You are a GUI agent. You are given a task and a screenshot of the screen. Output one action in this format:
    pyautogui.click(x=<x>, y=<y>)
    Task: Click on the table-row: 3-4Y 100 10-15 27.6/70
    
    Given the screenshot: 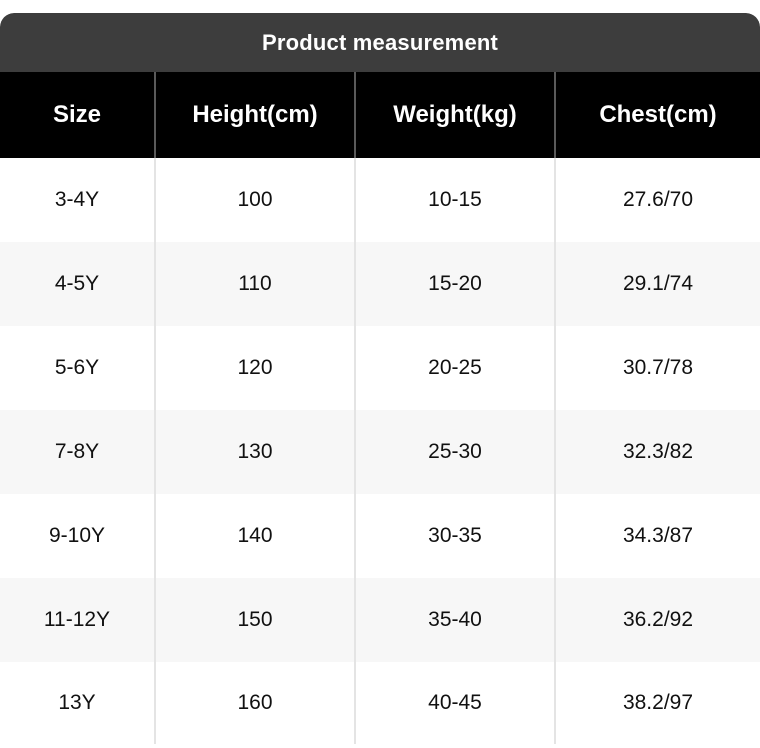 What is the action you would take?
    pyautogui.click(x=380, y=200)
    